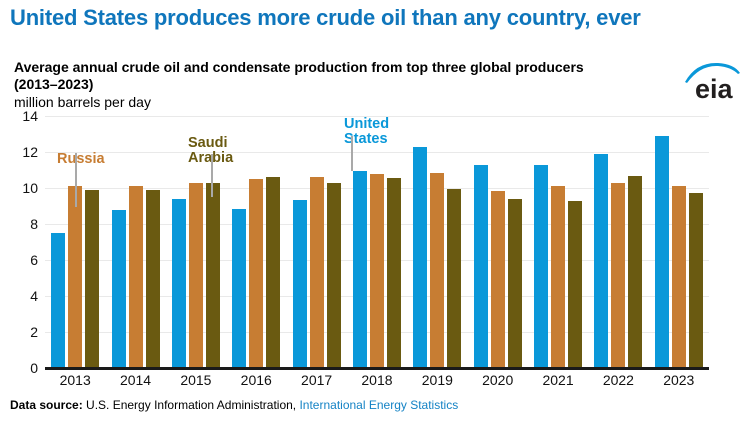  Describe the element at coordinates (34, 296) in the screenshot. I see `y-tick-label: 4` at that location.